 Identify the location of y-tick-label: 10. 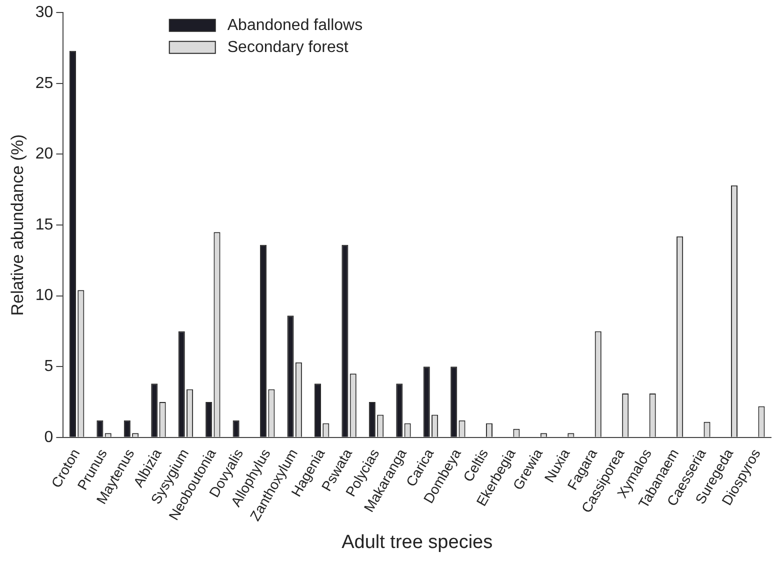
(44, 295).